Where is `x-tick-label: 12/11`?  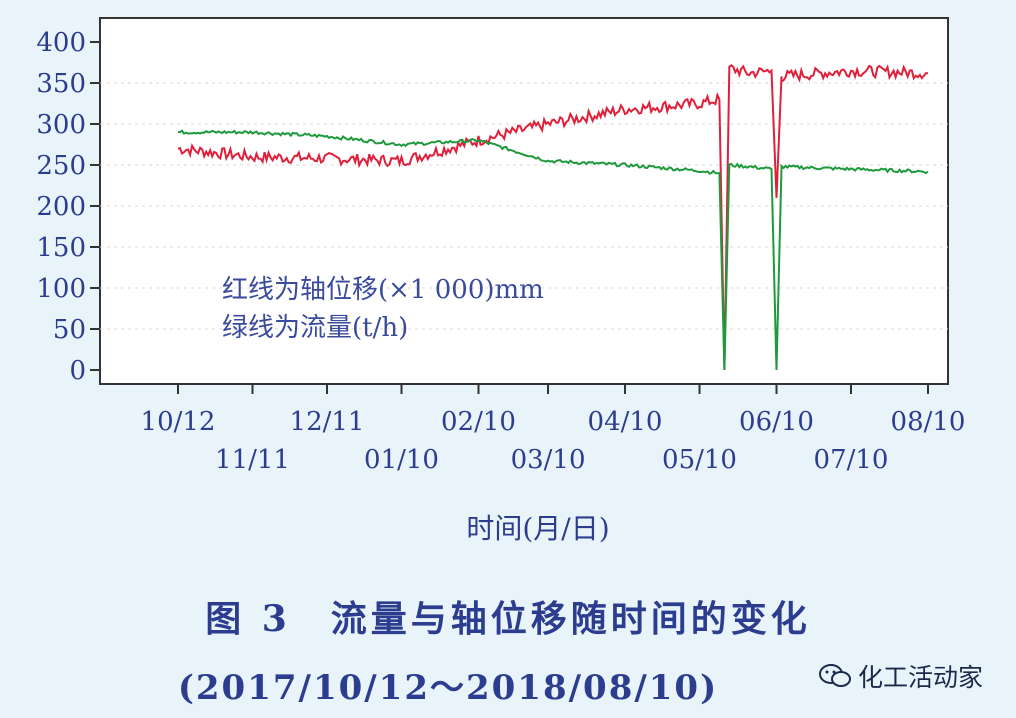
x-tick-label: 12/11 is located at coordinates (327, 422).